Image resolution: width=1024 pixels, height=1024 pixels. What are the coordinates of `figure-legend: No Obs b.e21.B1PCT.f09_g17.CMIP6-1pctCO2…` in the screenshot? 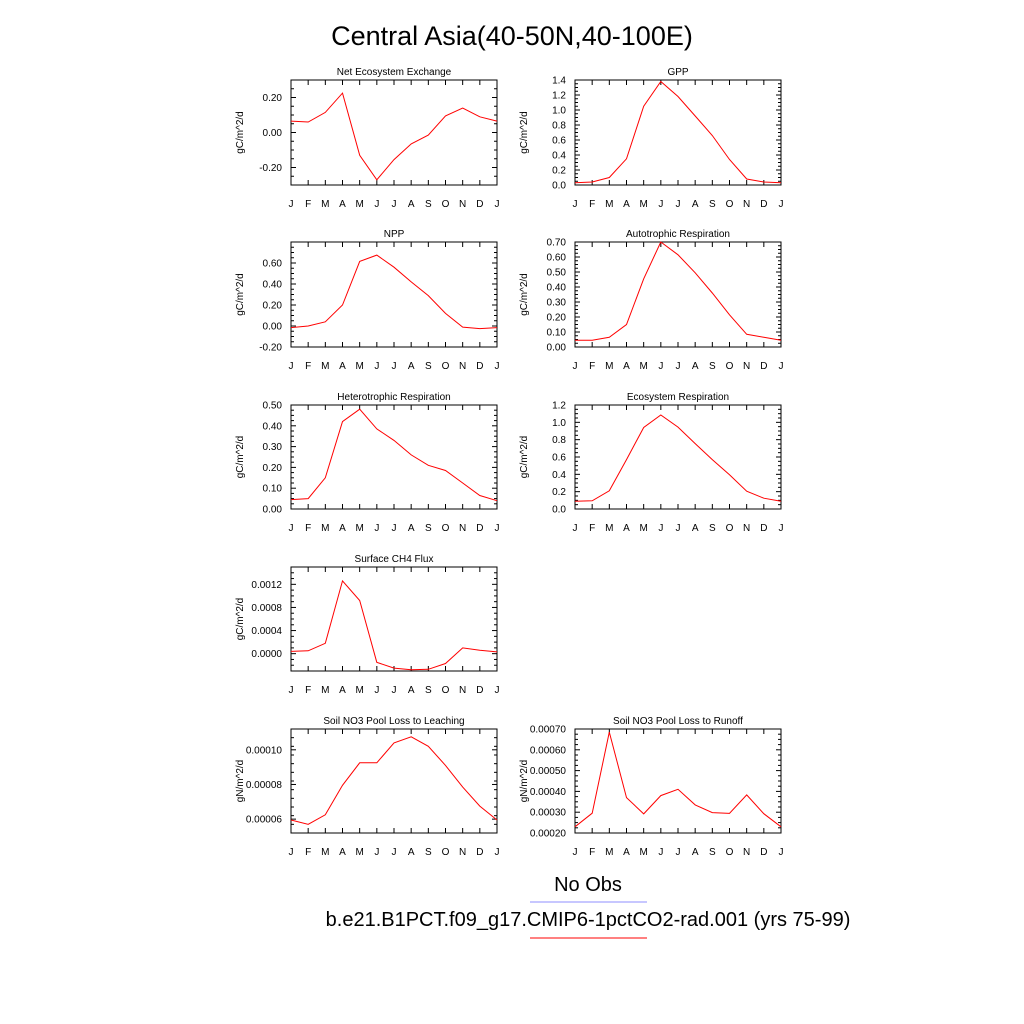 It's located at (588, 906).